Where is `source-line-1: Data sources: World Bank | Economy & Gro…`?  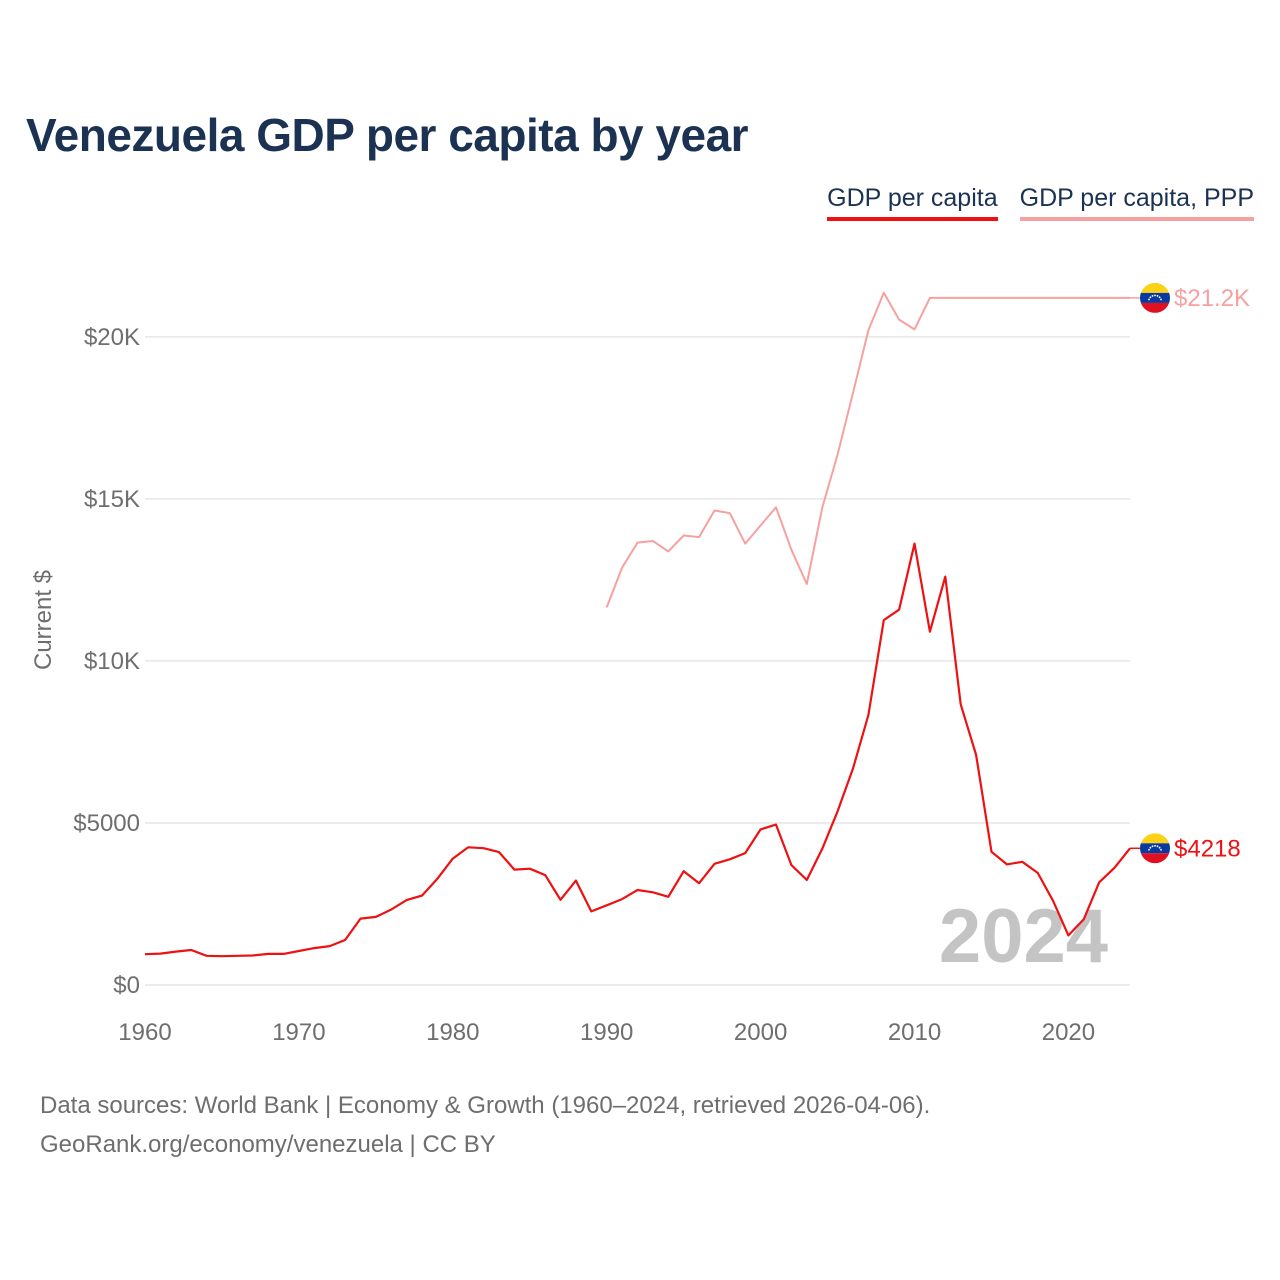
source-line-1: Data sources: World Bank | Economy & Gro… is located at coordinates (485, 1105).